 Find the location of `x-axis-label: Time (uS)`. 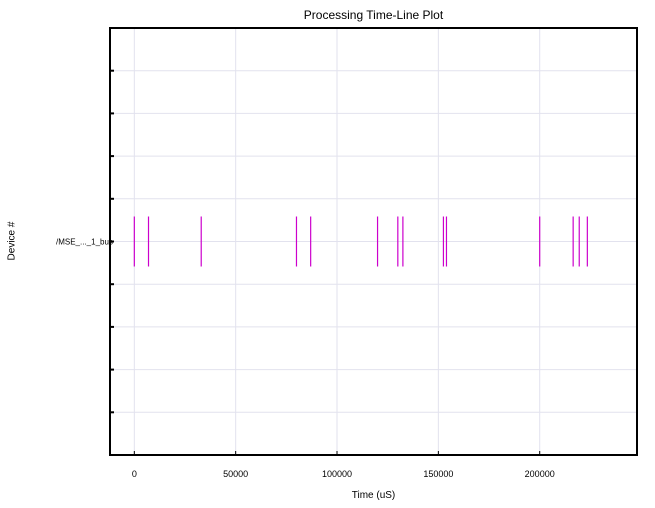

x-axis-label: Time (uS) is located at coordinates (373, 495).